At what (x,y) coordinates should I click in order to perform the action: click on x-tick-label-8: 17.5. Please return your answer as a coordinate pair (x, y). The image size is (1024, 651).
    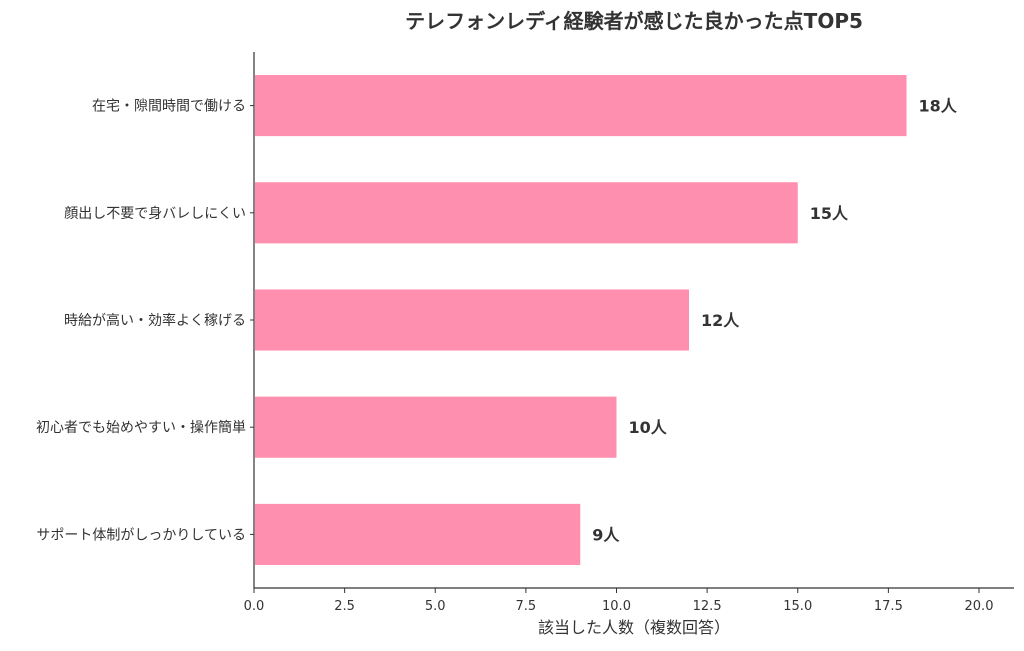
    Looking at the image, I should click on (888, 606).